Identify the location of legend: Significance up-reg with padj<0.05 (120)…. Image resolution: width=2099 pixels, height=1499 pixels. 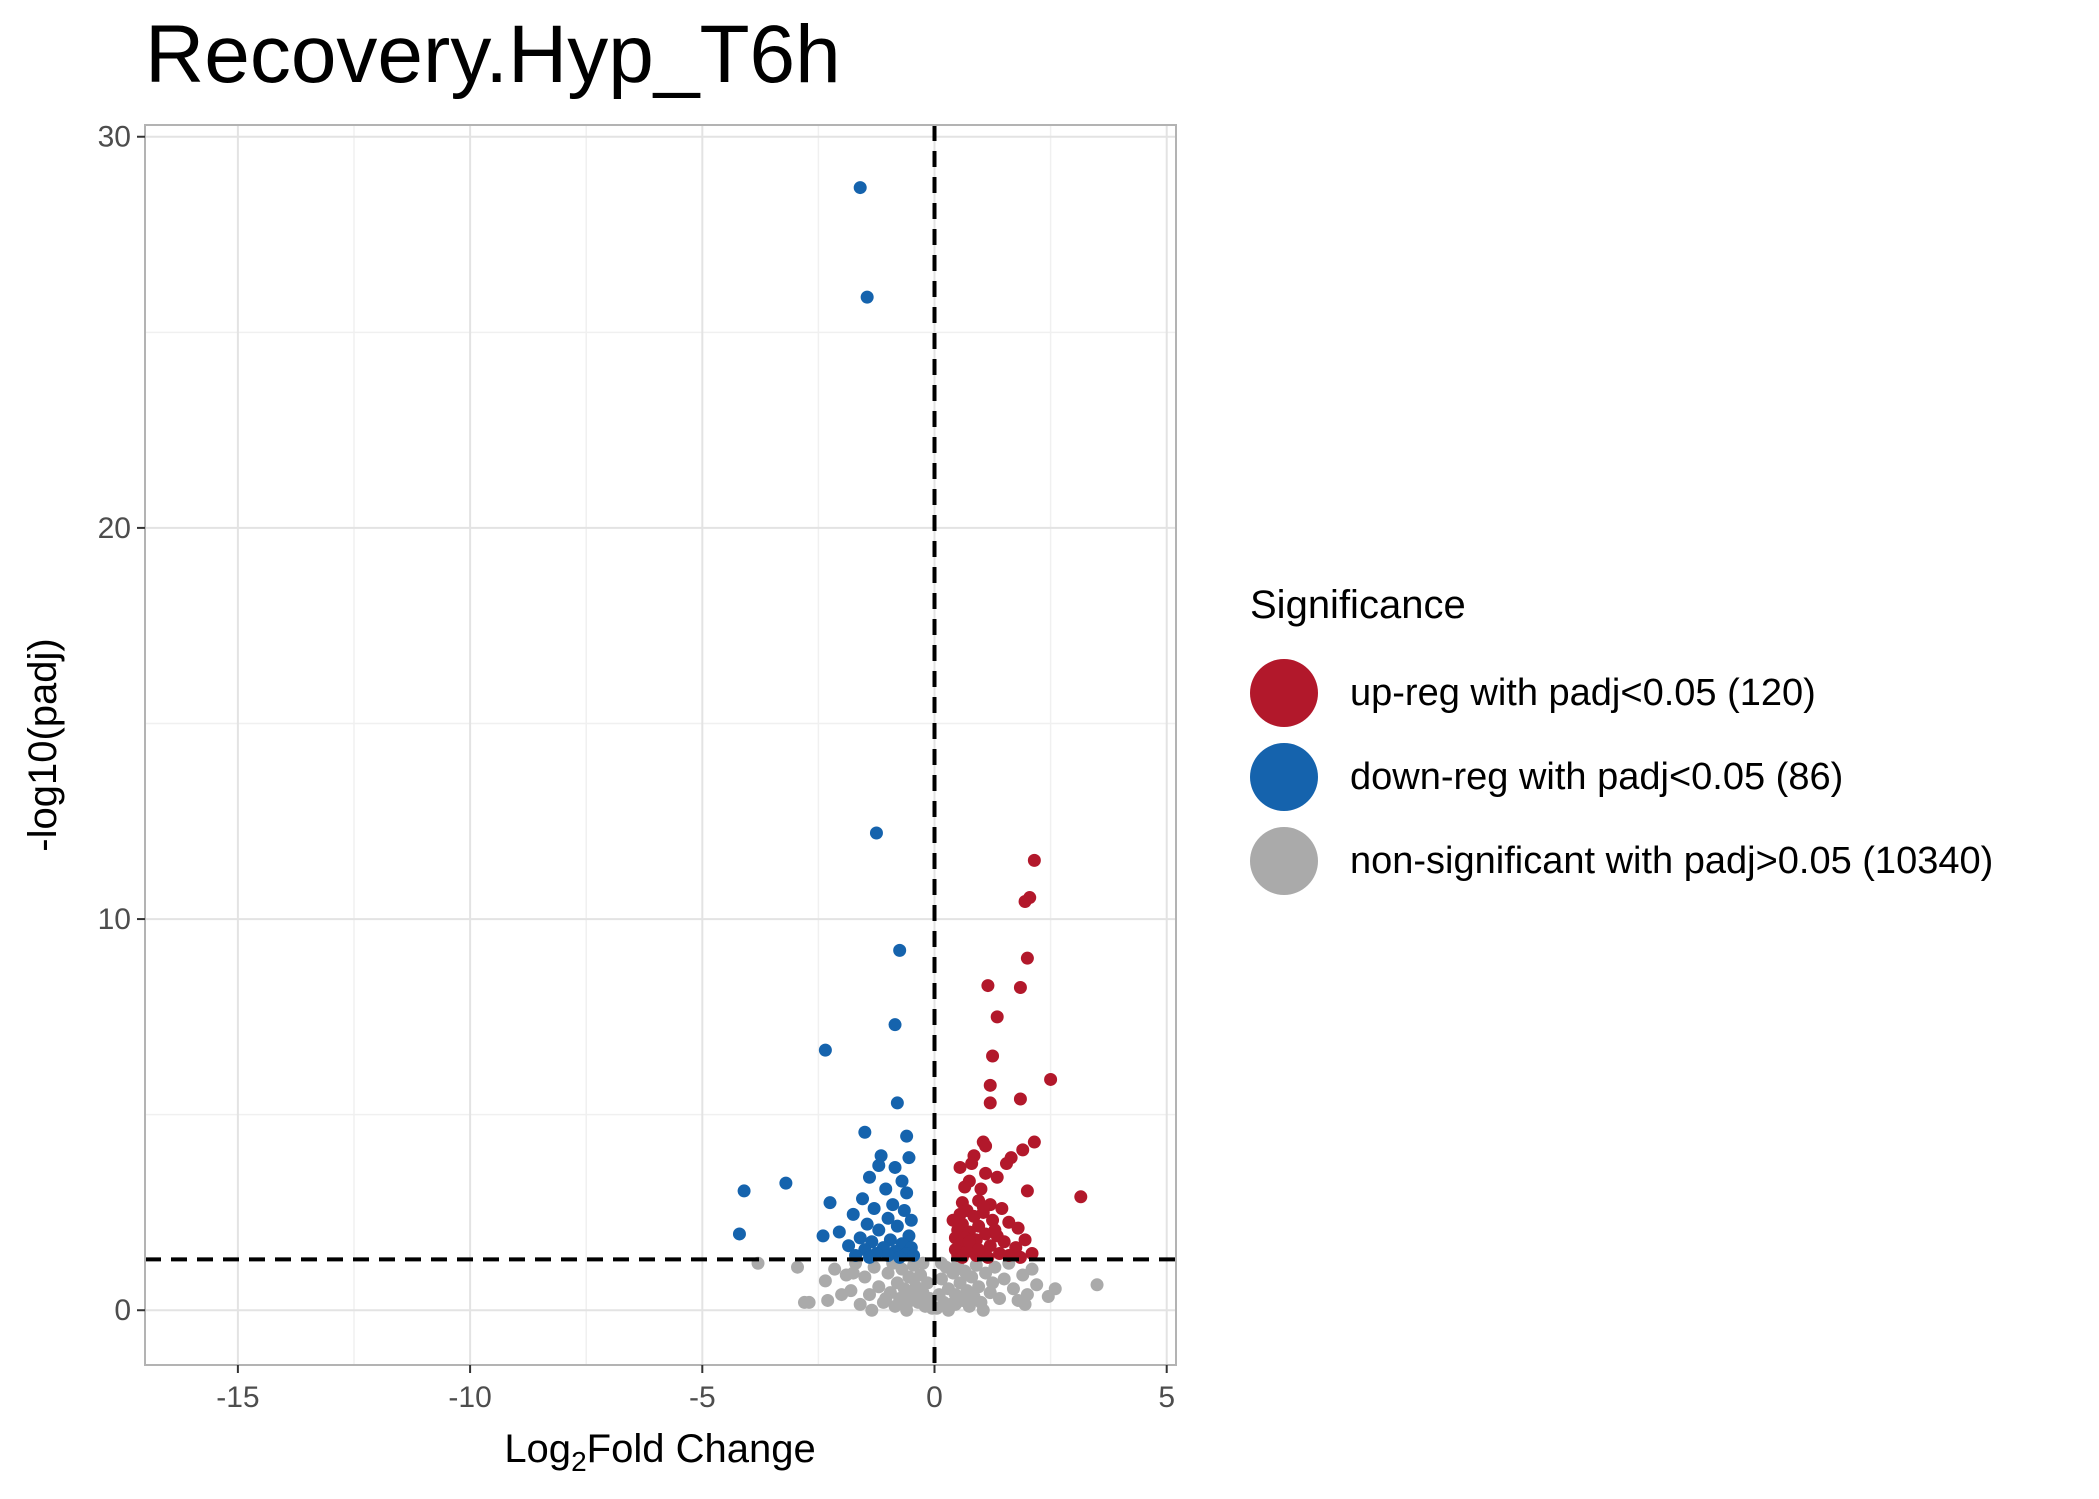
(1621, 744).